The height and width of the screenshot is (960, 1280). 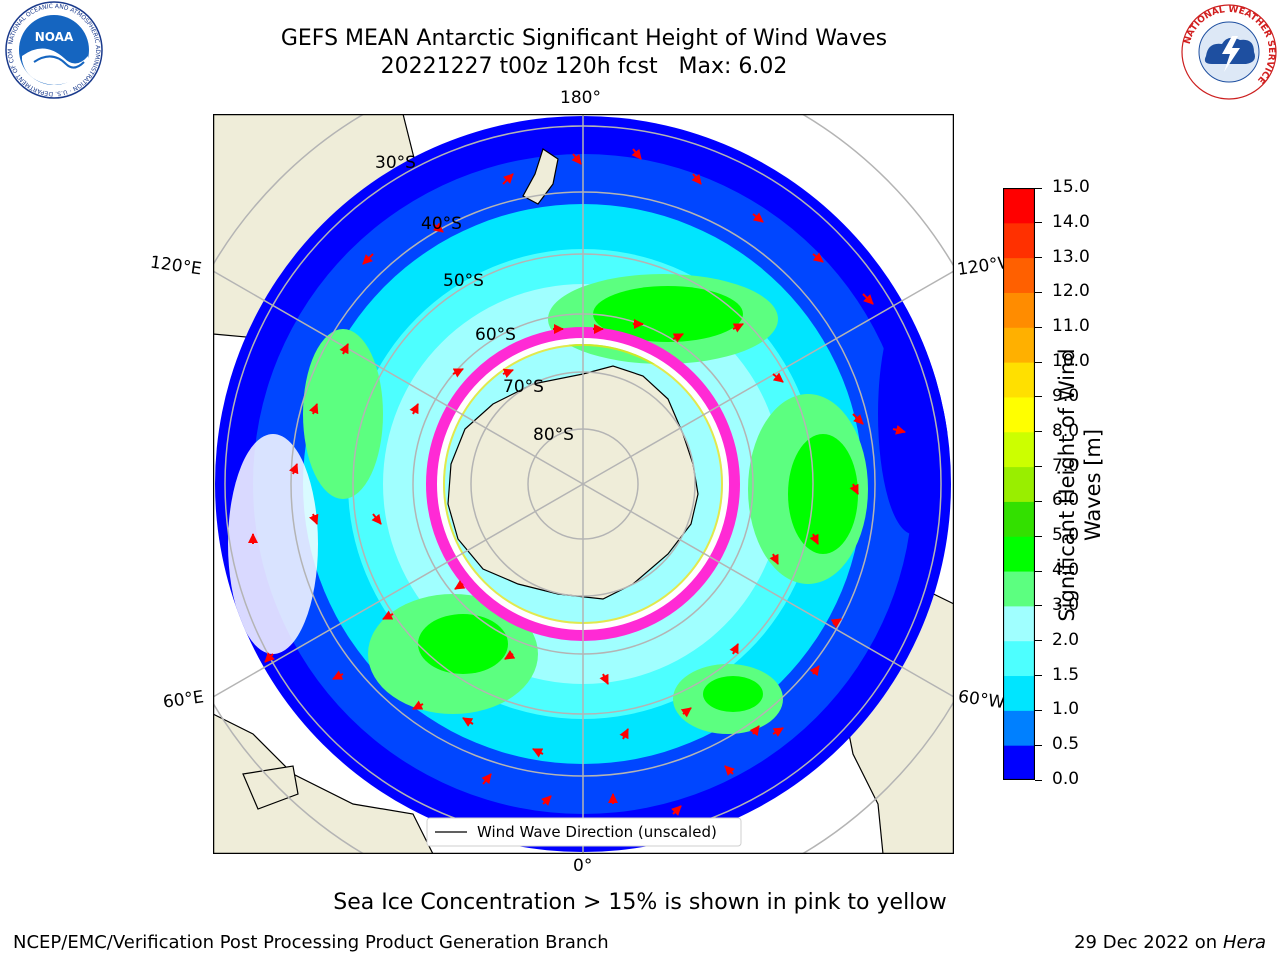 I want to click on colorbar-tick-label: 0.0, so click(x=1066, y=779).